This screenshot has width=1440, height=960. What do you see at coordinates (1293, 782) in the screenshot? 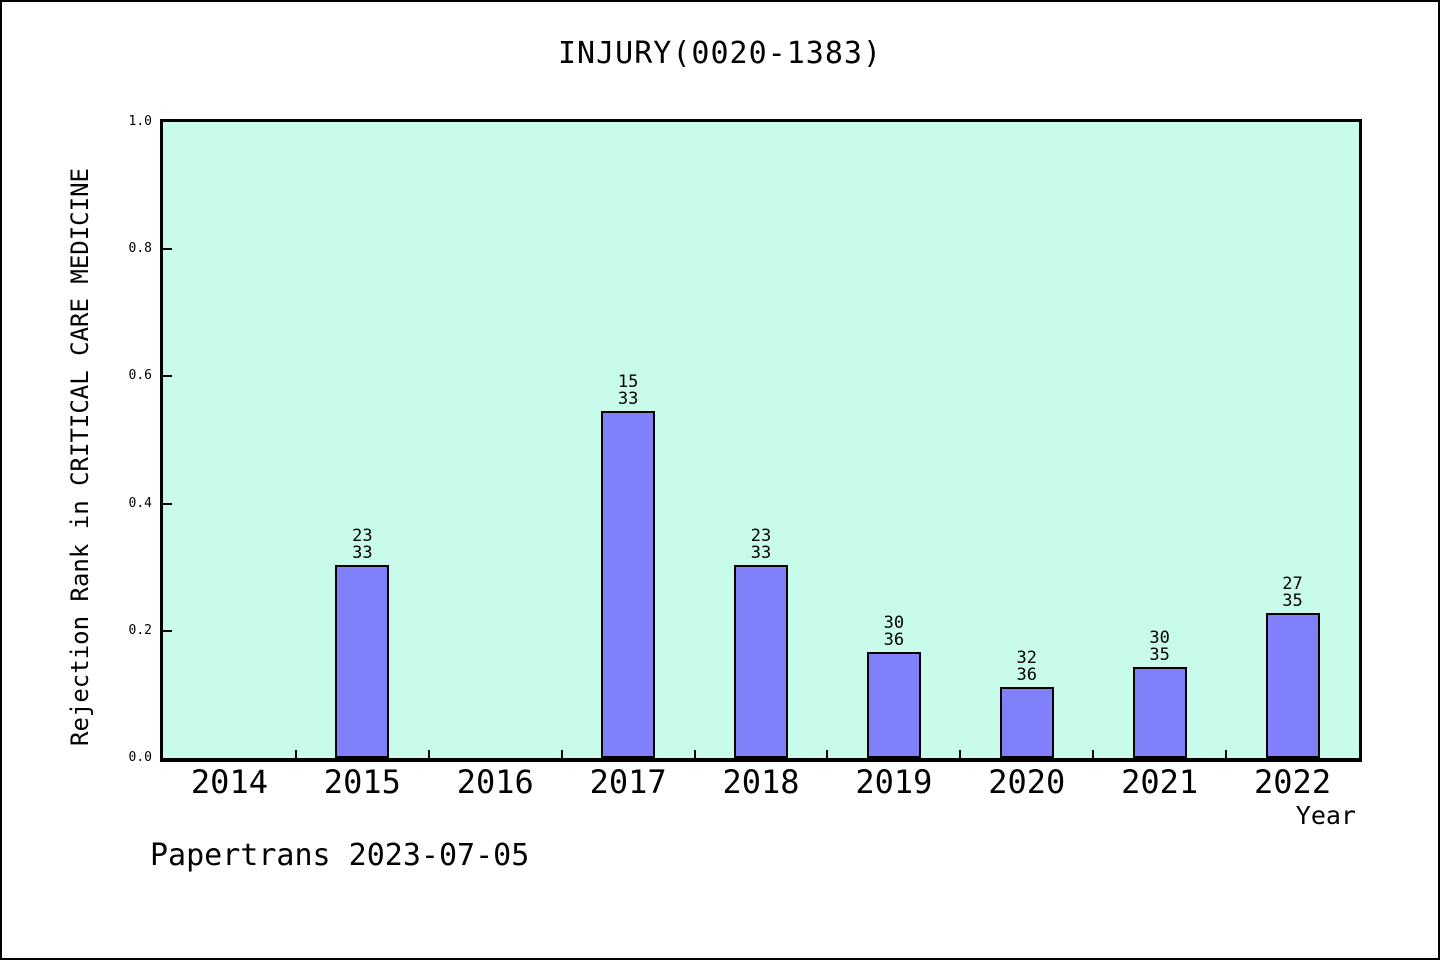
I see `x-tick-label-2022: 2022` at bounding box center [1293, 782].